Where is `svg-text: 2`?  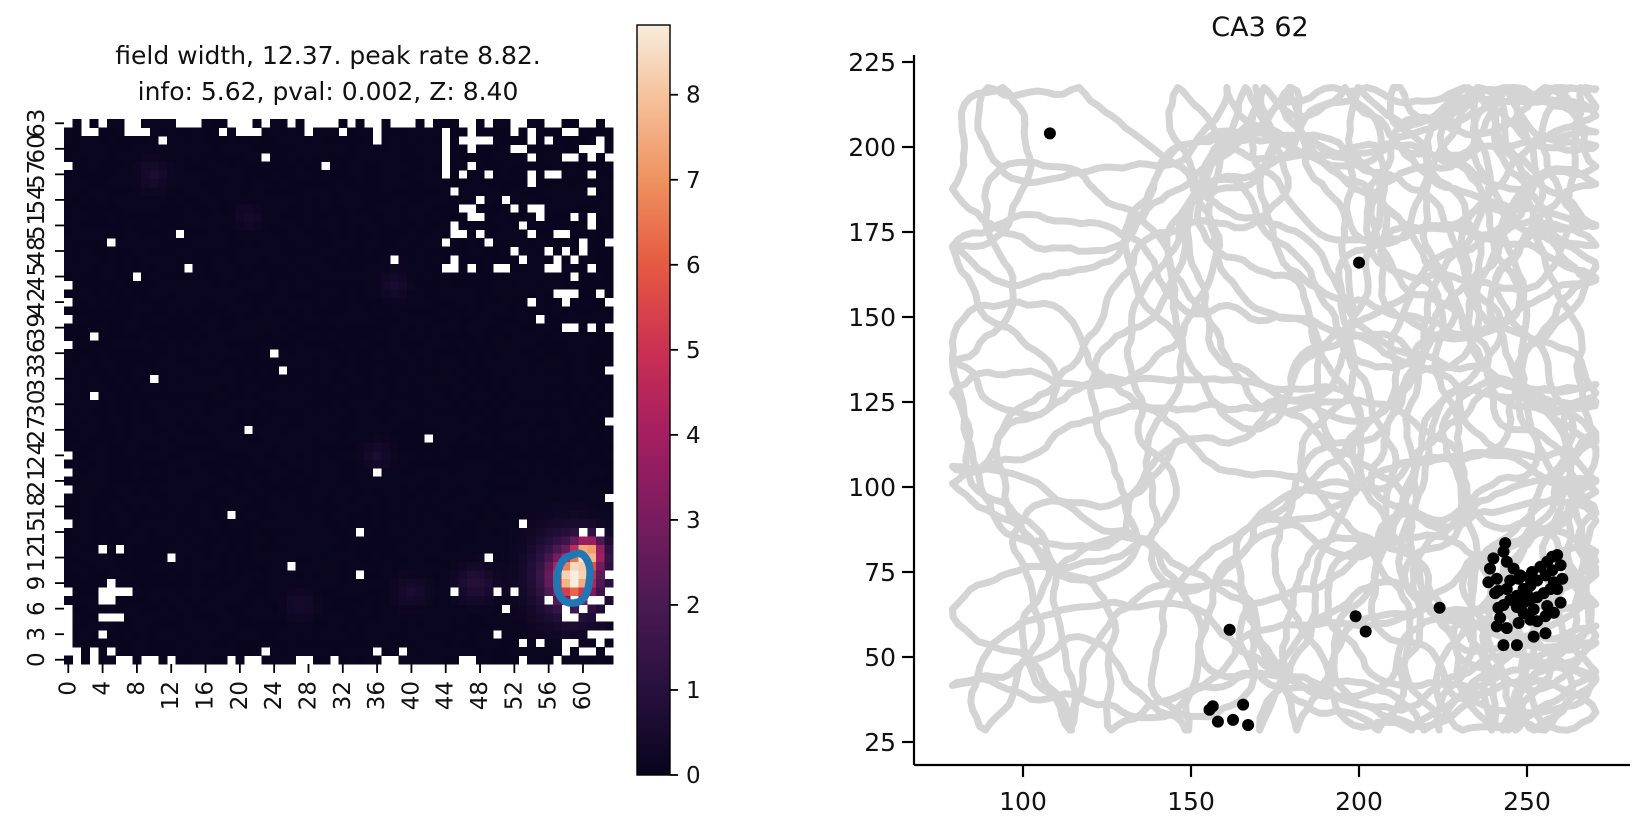
svg-text: 2 is located at coordinates (693, 606).